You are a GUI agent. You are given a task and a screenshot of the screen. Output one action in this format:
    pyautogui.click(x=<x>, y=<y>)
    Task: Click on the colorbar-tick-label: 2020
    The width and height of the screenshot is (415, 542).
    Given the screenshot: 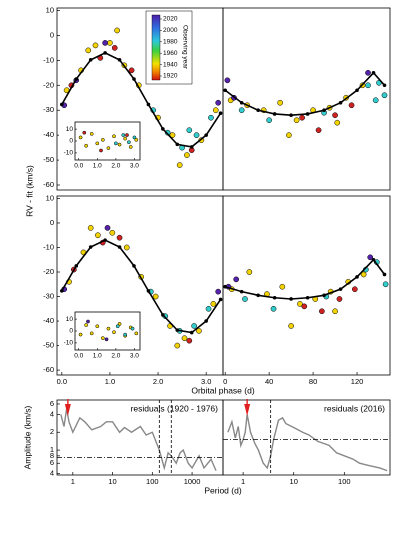 What is the action you would take?
    pyautogui.click(x=170, y=19)
    